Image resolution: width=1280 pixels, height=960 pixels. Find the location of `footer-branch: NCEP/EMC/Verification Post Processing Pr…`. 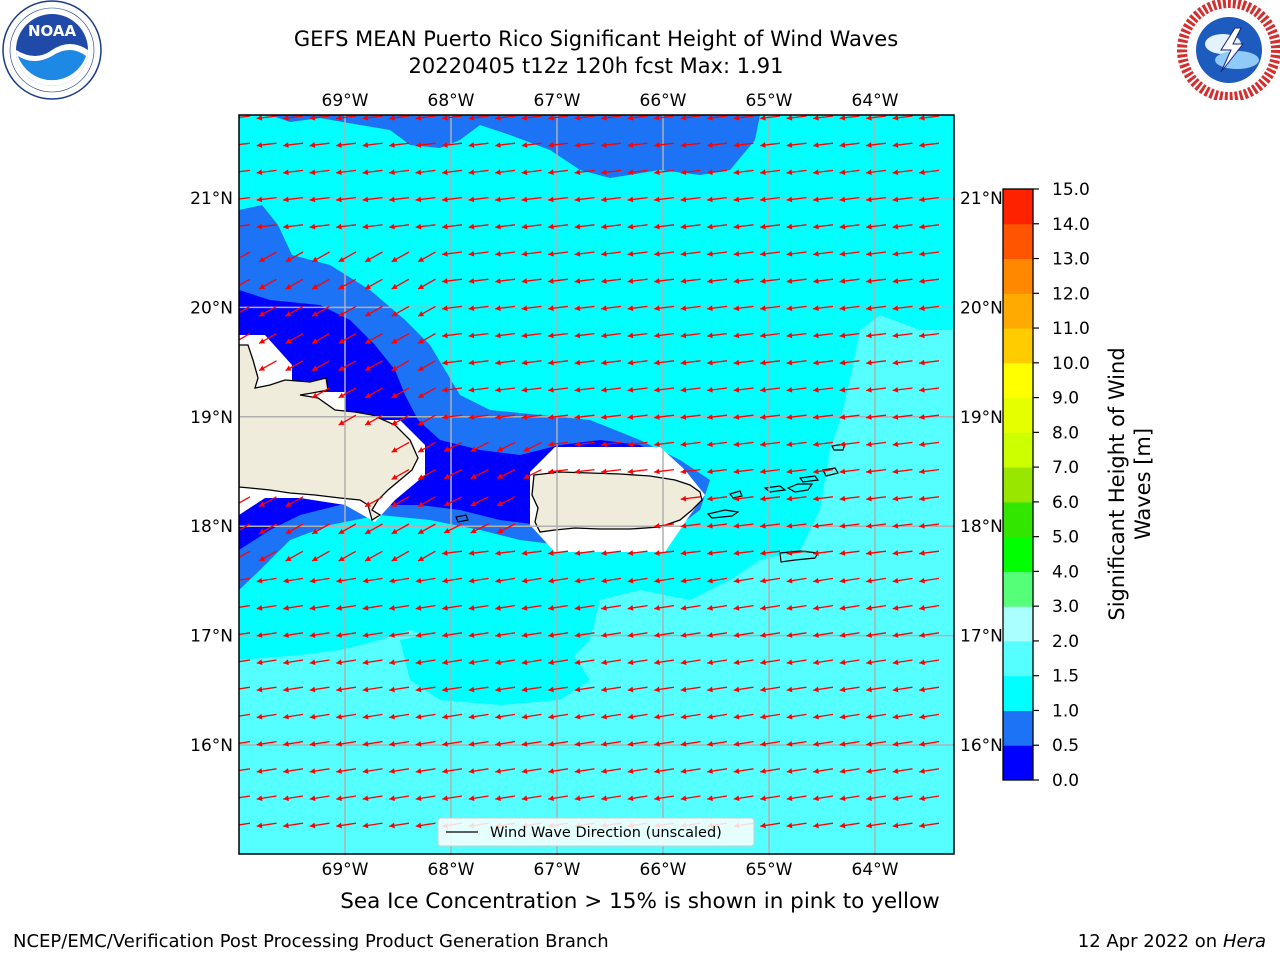

footer-branch: NCEP/EMC/Verification Post Processing Pr… is located at coordinates (311, 941).